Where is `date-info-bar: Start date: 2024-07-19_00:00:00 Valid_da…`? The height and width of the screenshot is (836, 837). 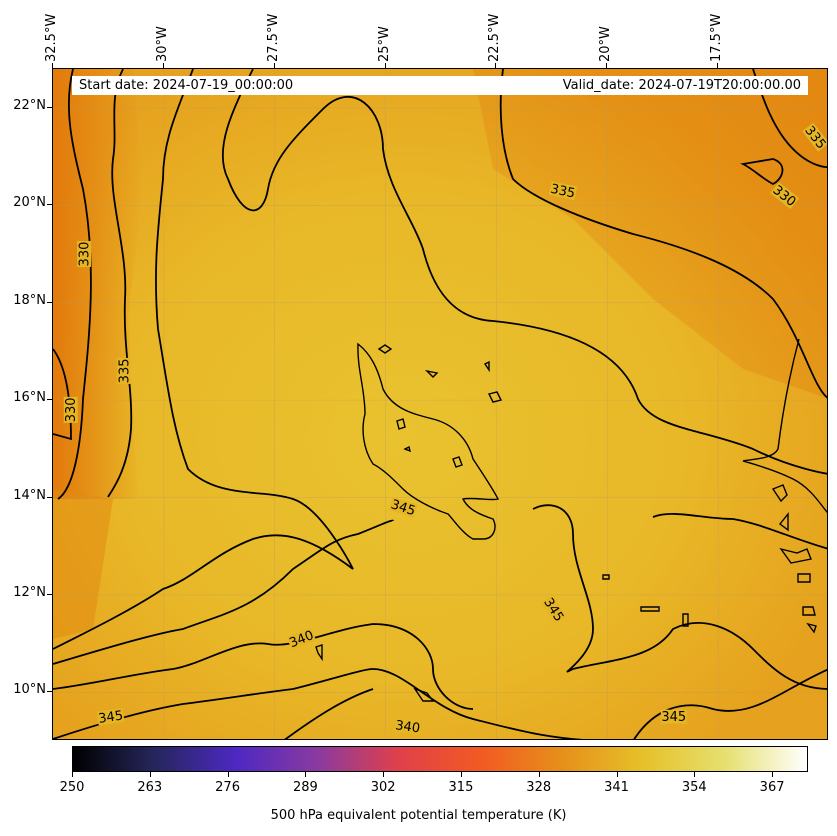
date-info-bar: Start date: 2024-07-19_00:00:00 Valid_da… is located at coordinates (440, 85).